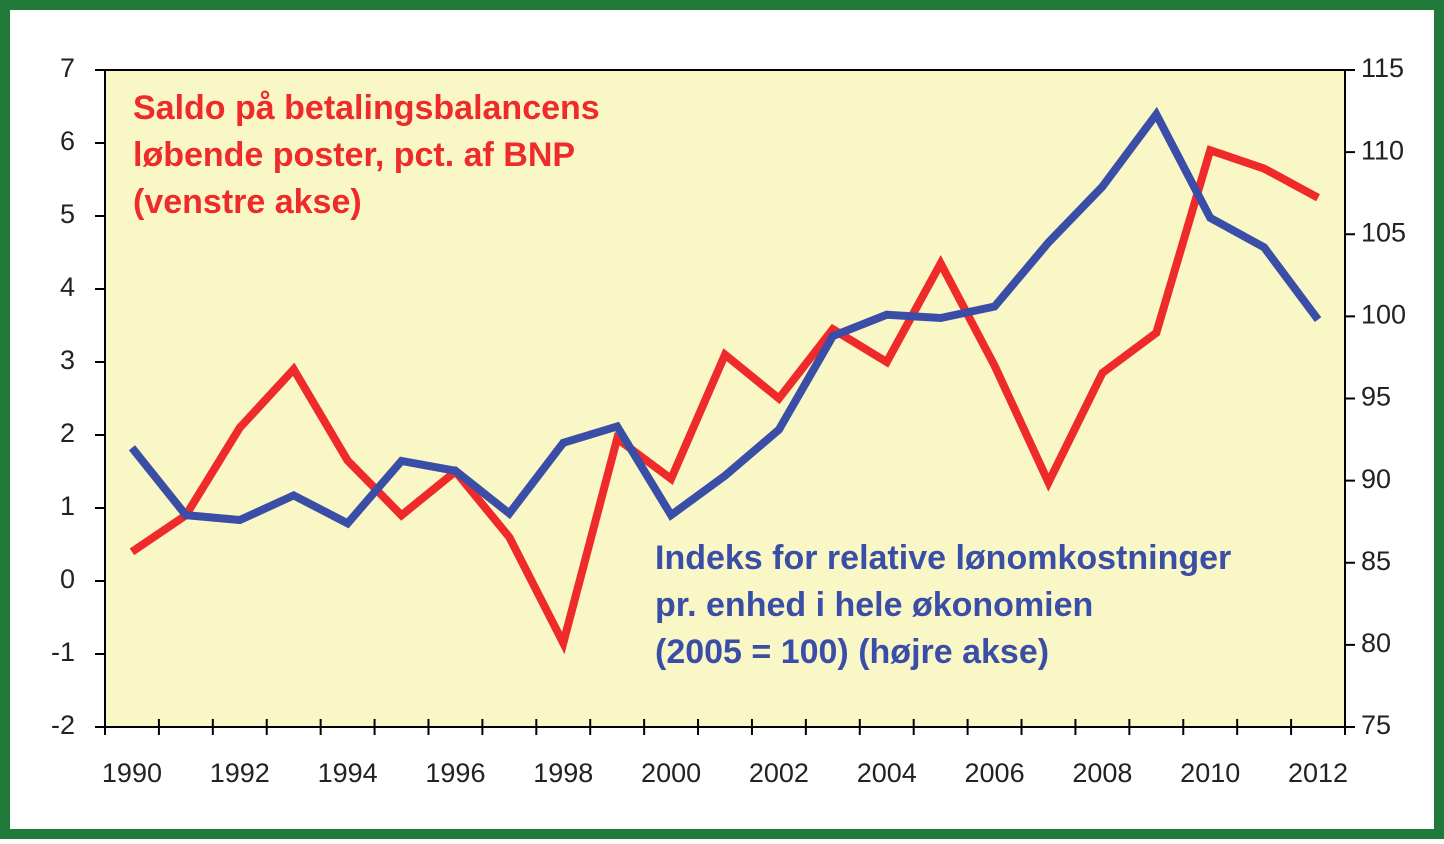 This screenshot has width=1444, height=844. Describe the element at coordinates (247, 202) in the screenshot. I see `annotation: (venstre akse)` at that location.